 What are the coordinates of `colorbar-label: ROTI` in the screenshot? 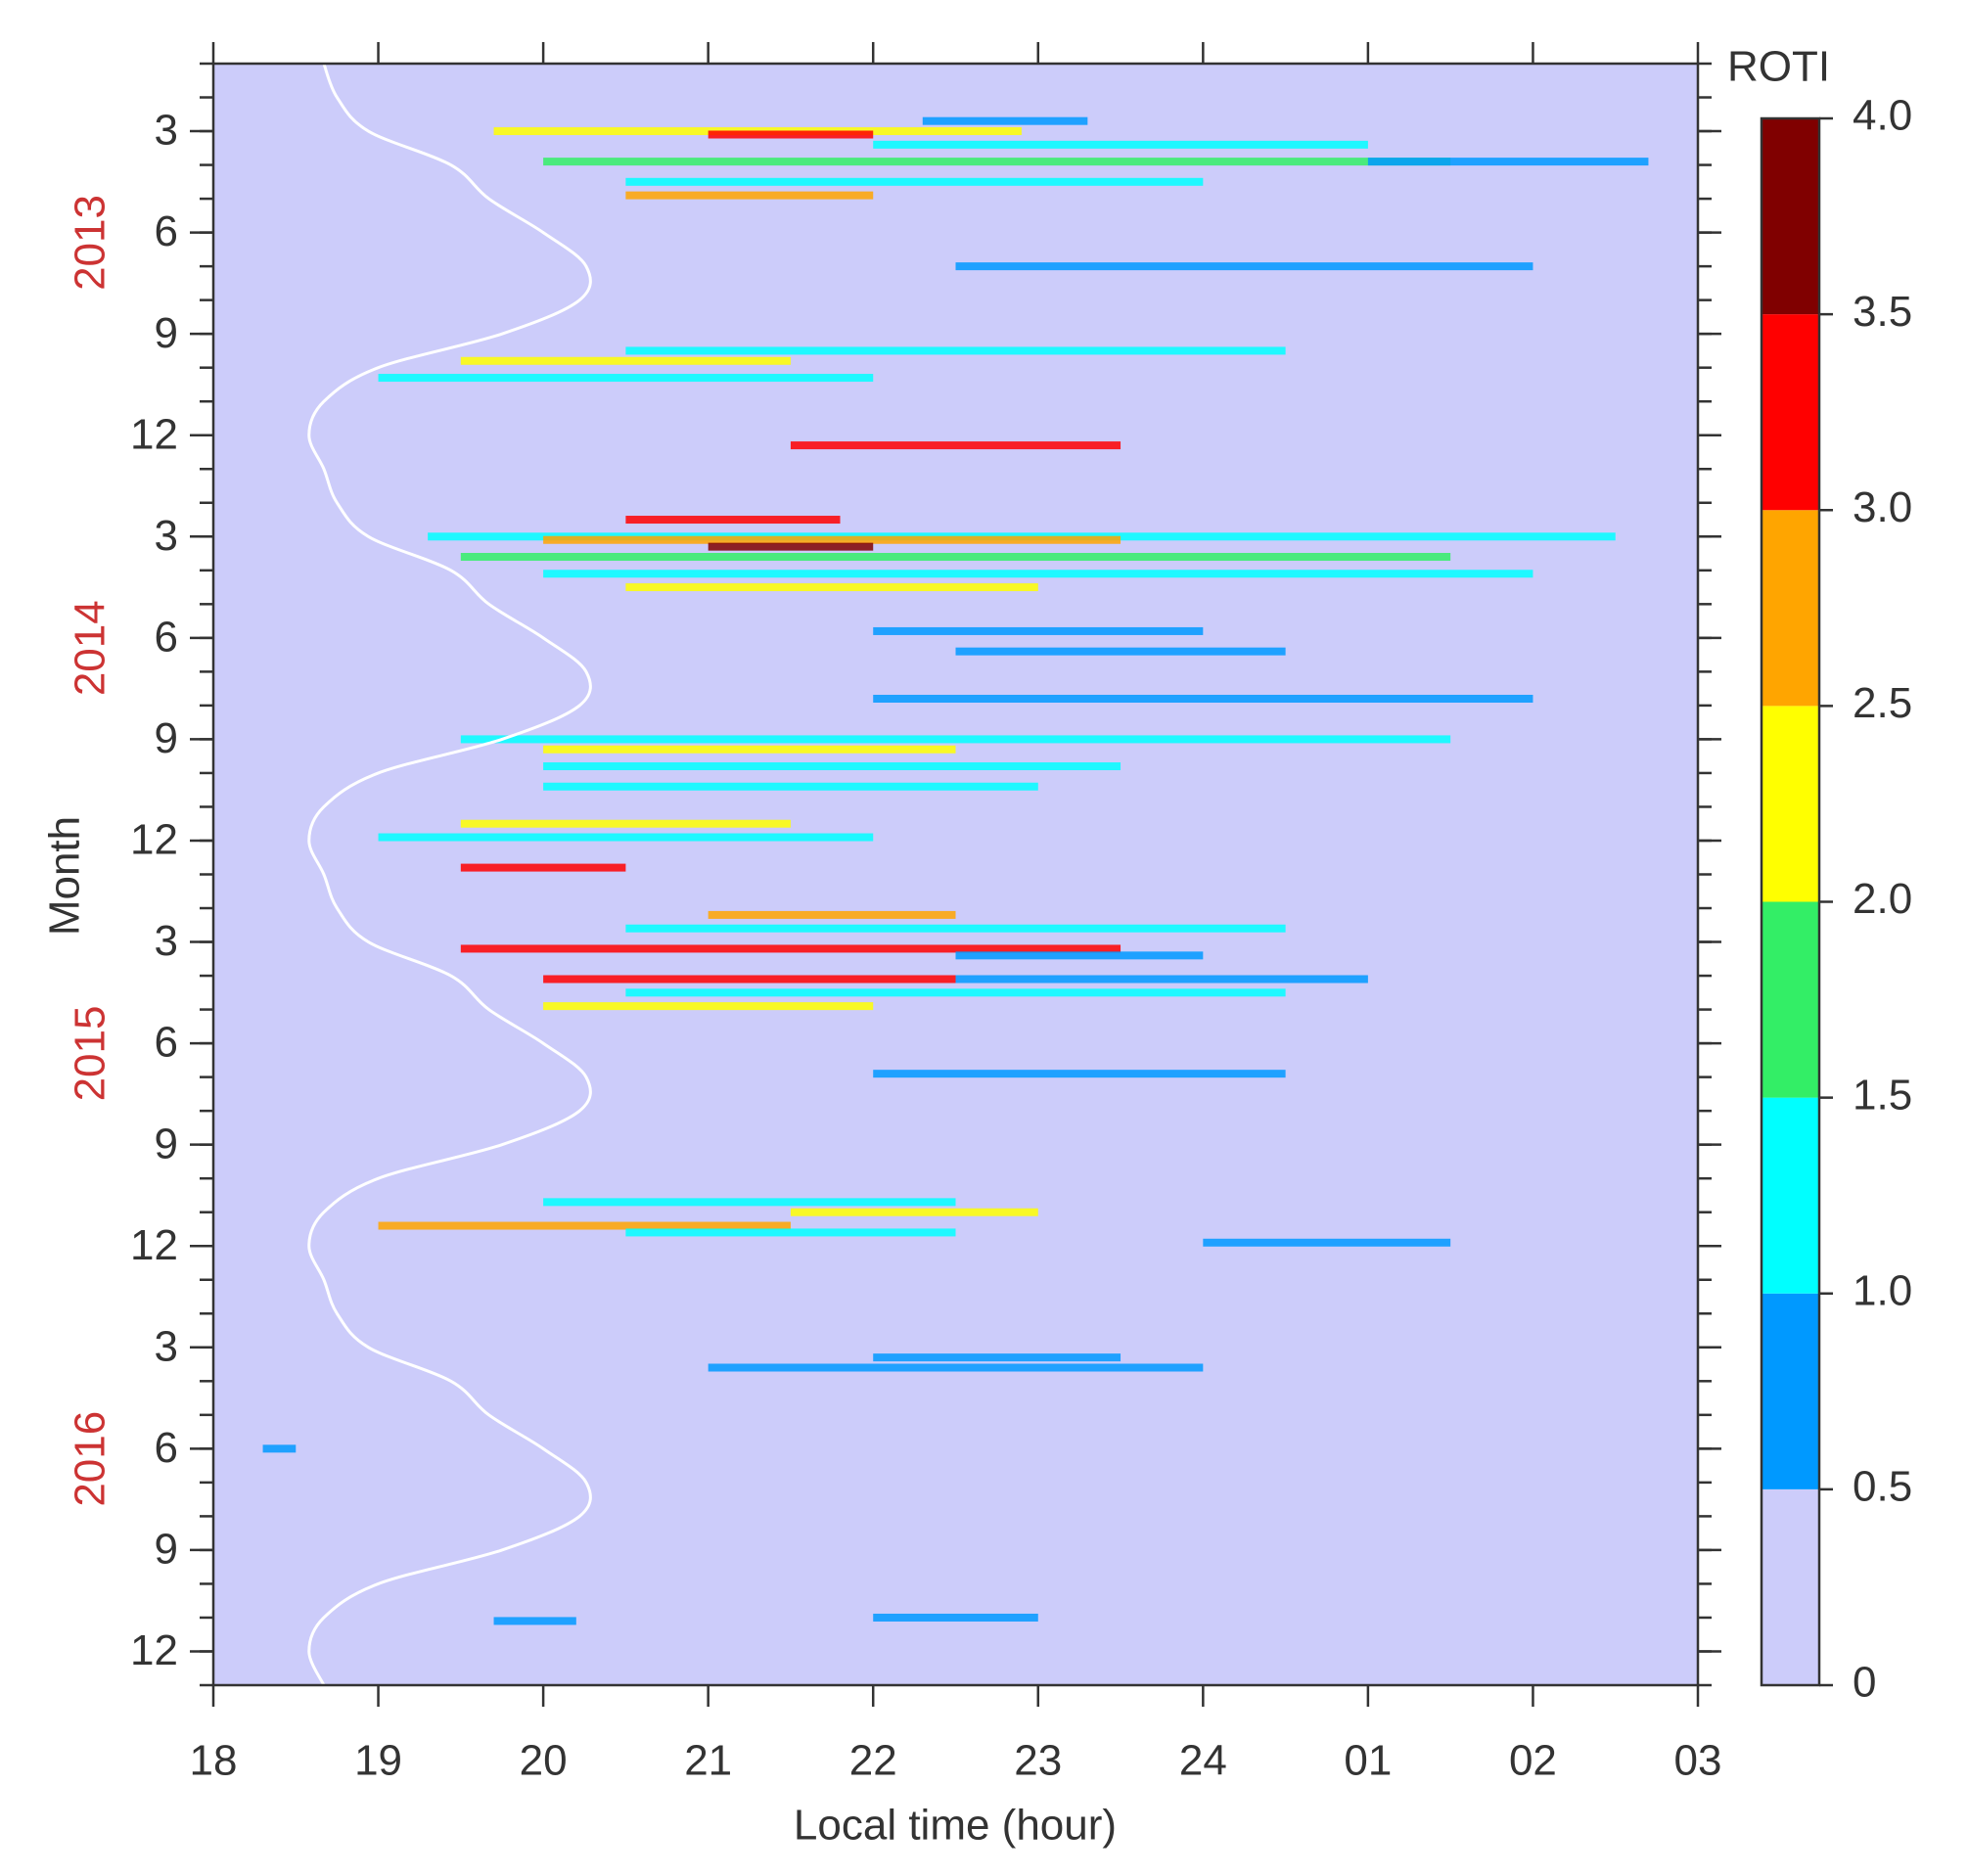 It's located at (1778, 67).